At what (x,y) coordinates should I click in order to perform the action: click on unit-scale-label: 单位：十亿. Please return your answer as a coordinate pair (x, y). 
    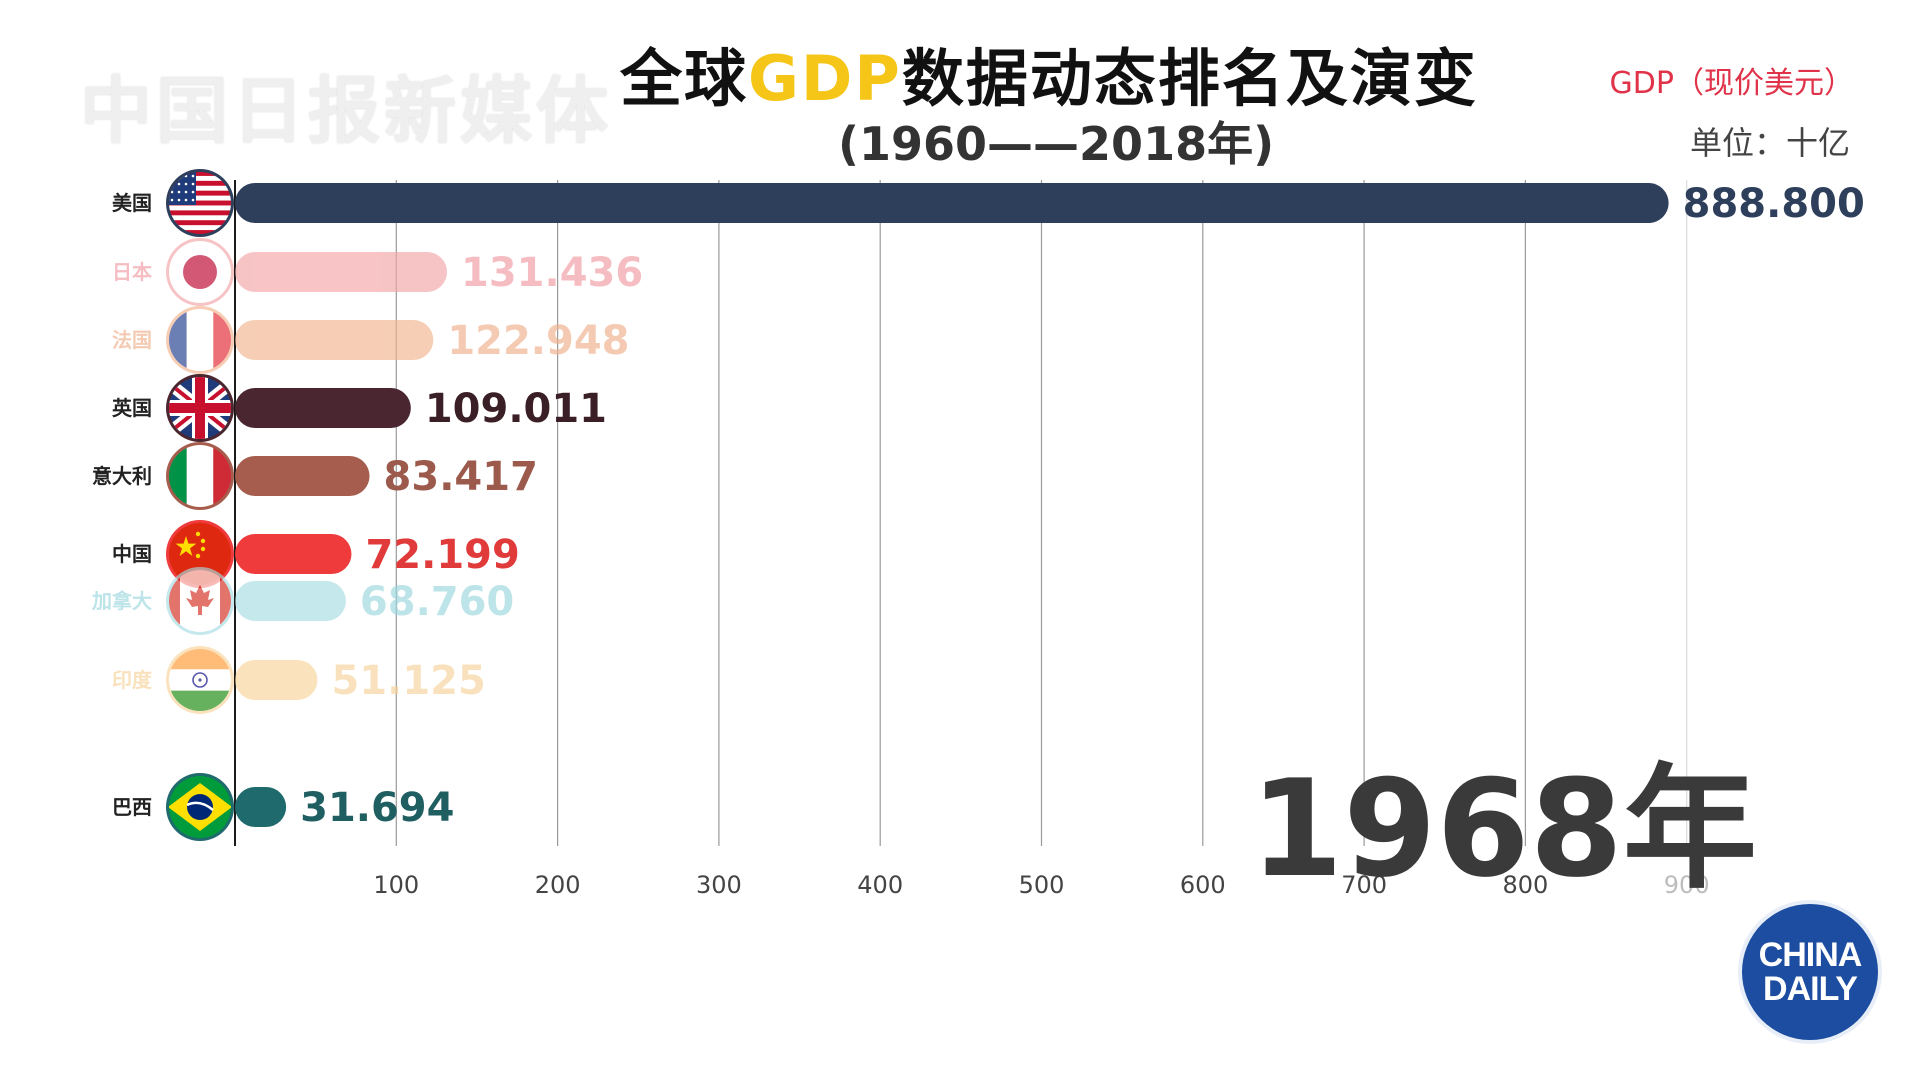
    Looking at the image, I should click on (1769, 143).